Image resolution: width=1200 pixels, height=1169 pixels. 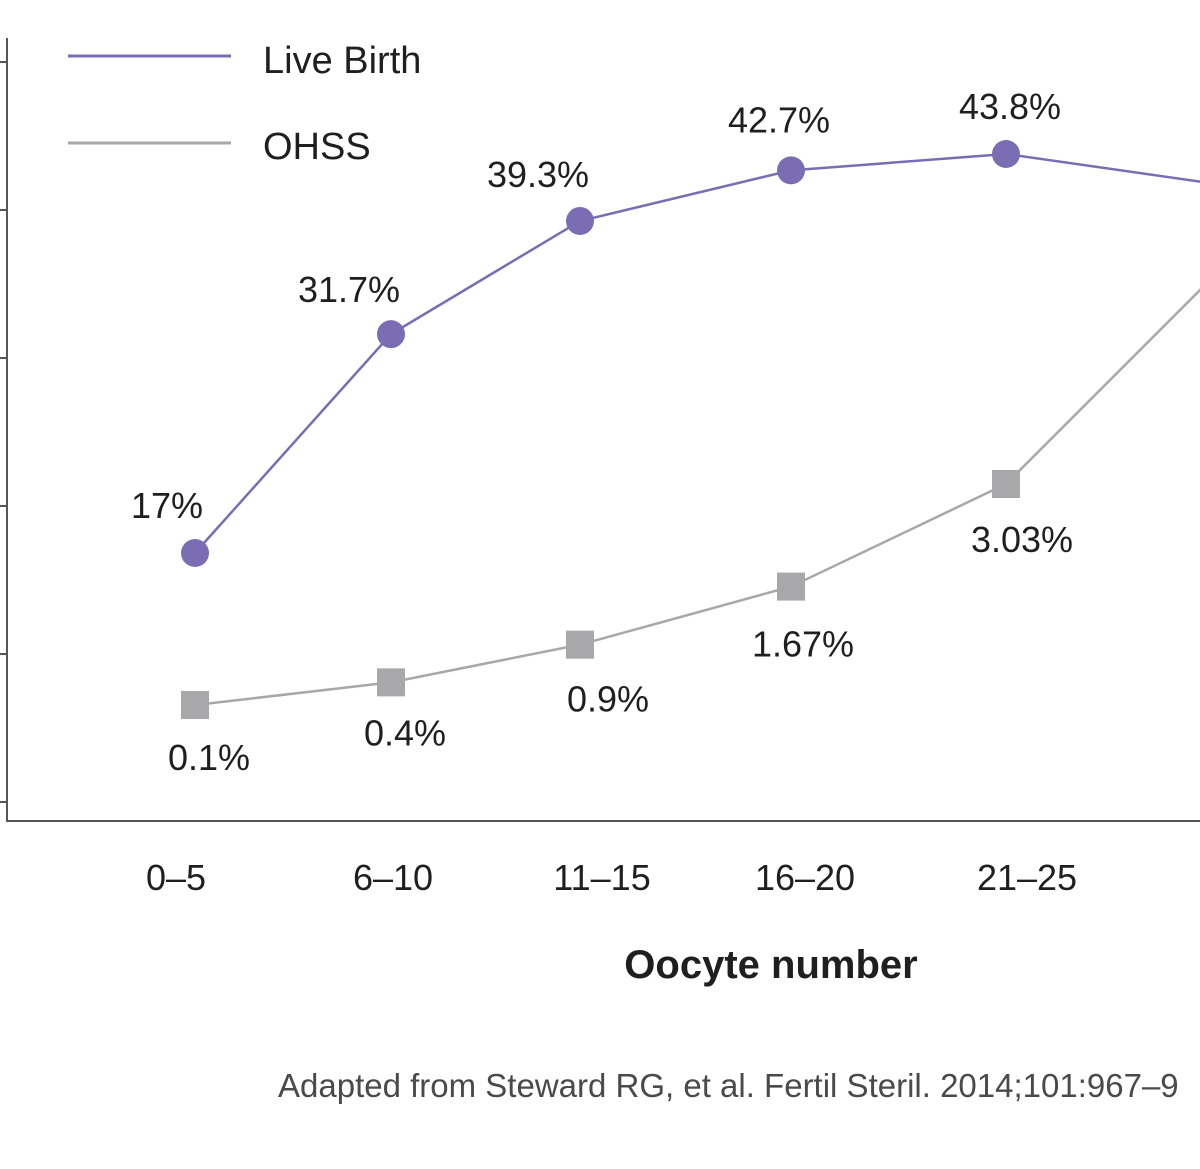 What do you see at coordinates (244, 104) in the screenshot?
I see `legend: Live Birth OHSS` at bounding box center [244, 104].